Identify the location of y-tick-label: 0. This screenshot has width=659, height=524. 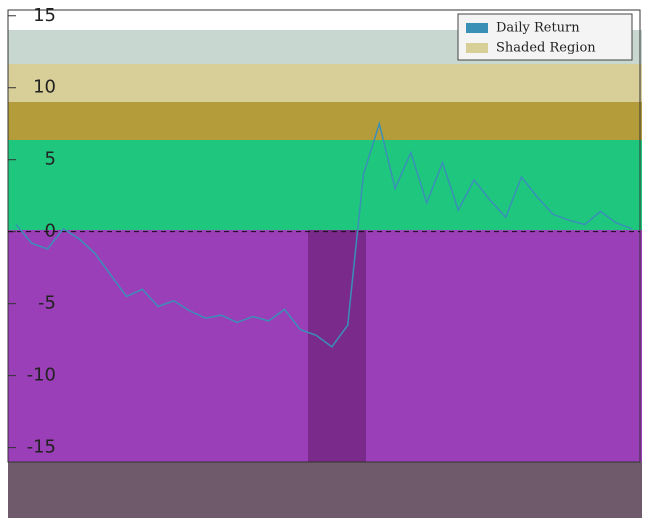
(50, 231).